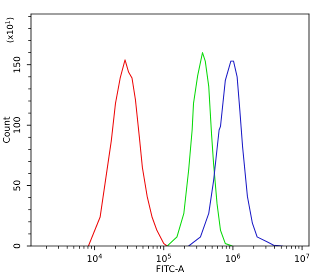 The height and width of the screenshot is (275, 317). Describe the element at coordinates (6, 129) in the screenshot. I see `y-axis-title: Count` at that location.